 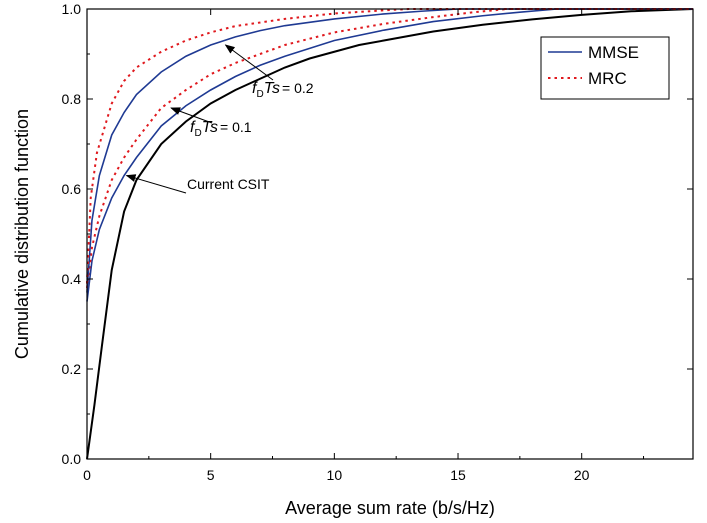 What do you see at coordinates (211, 475) in the screenshot?
I see `x-tick-label: 5` at bounding box center [211, 475].